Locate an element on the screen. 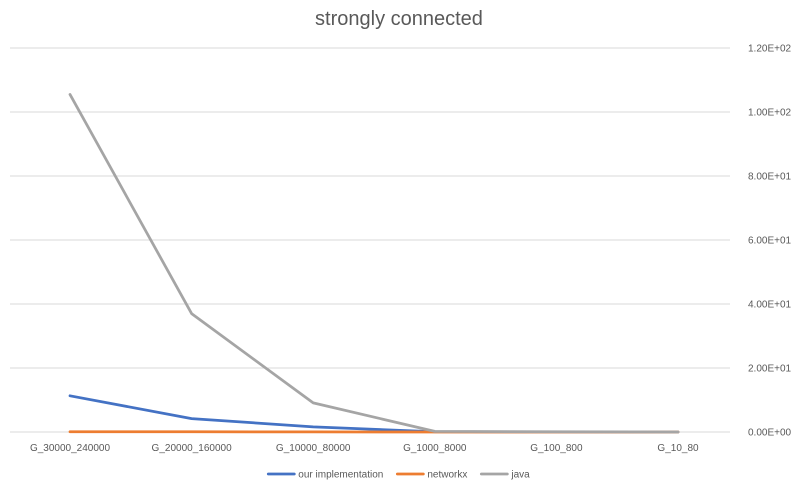  legend: our implementation networkx java is located at coordinates (398, 475).